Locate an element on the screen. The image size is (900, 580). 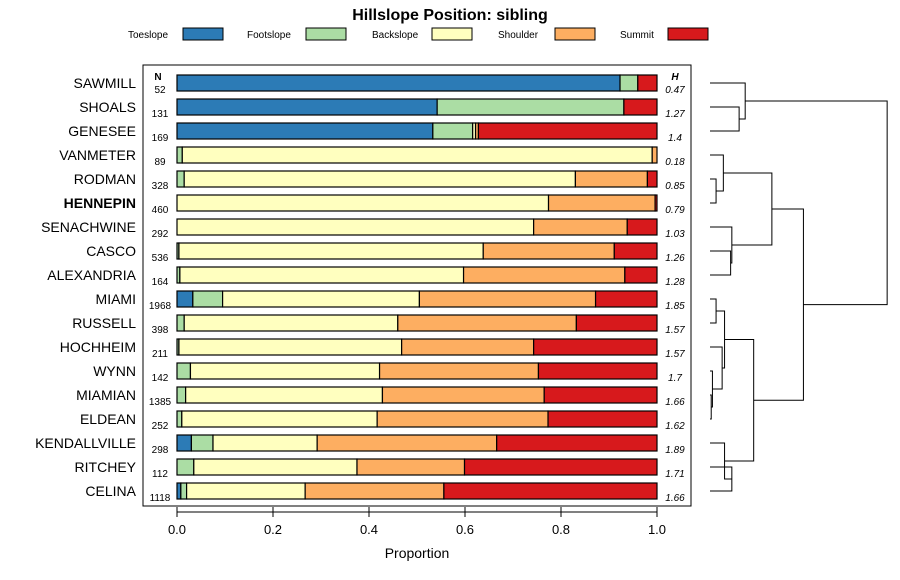
n-value-miamian: 1385 is located at coordinates (160, 402).